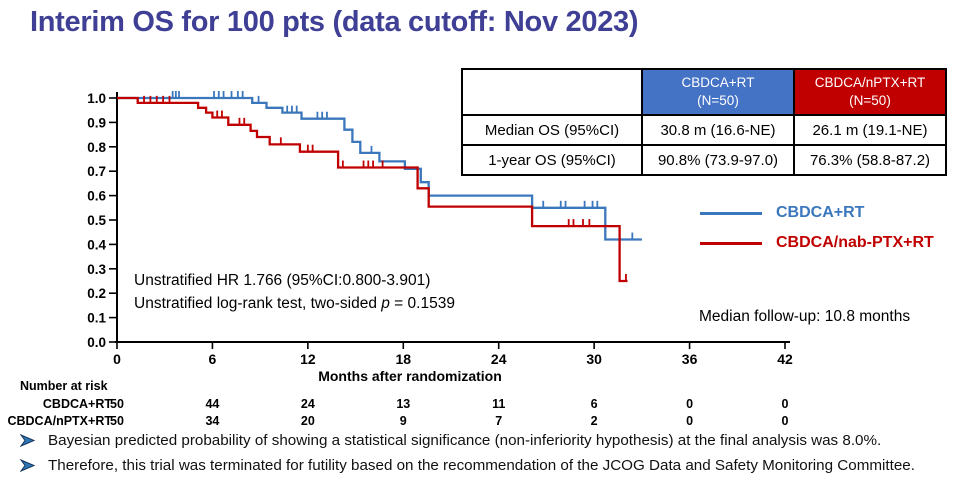 This screenshot has width=953, height=491. What do you see at coordinates (308, 421) in the screenshot?
I see `at-risk-count: 20` at bounding box center [308, 421].